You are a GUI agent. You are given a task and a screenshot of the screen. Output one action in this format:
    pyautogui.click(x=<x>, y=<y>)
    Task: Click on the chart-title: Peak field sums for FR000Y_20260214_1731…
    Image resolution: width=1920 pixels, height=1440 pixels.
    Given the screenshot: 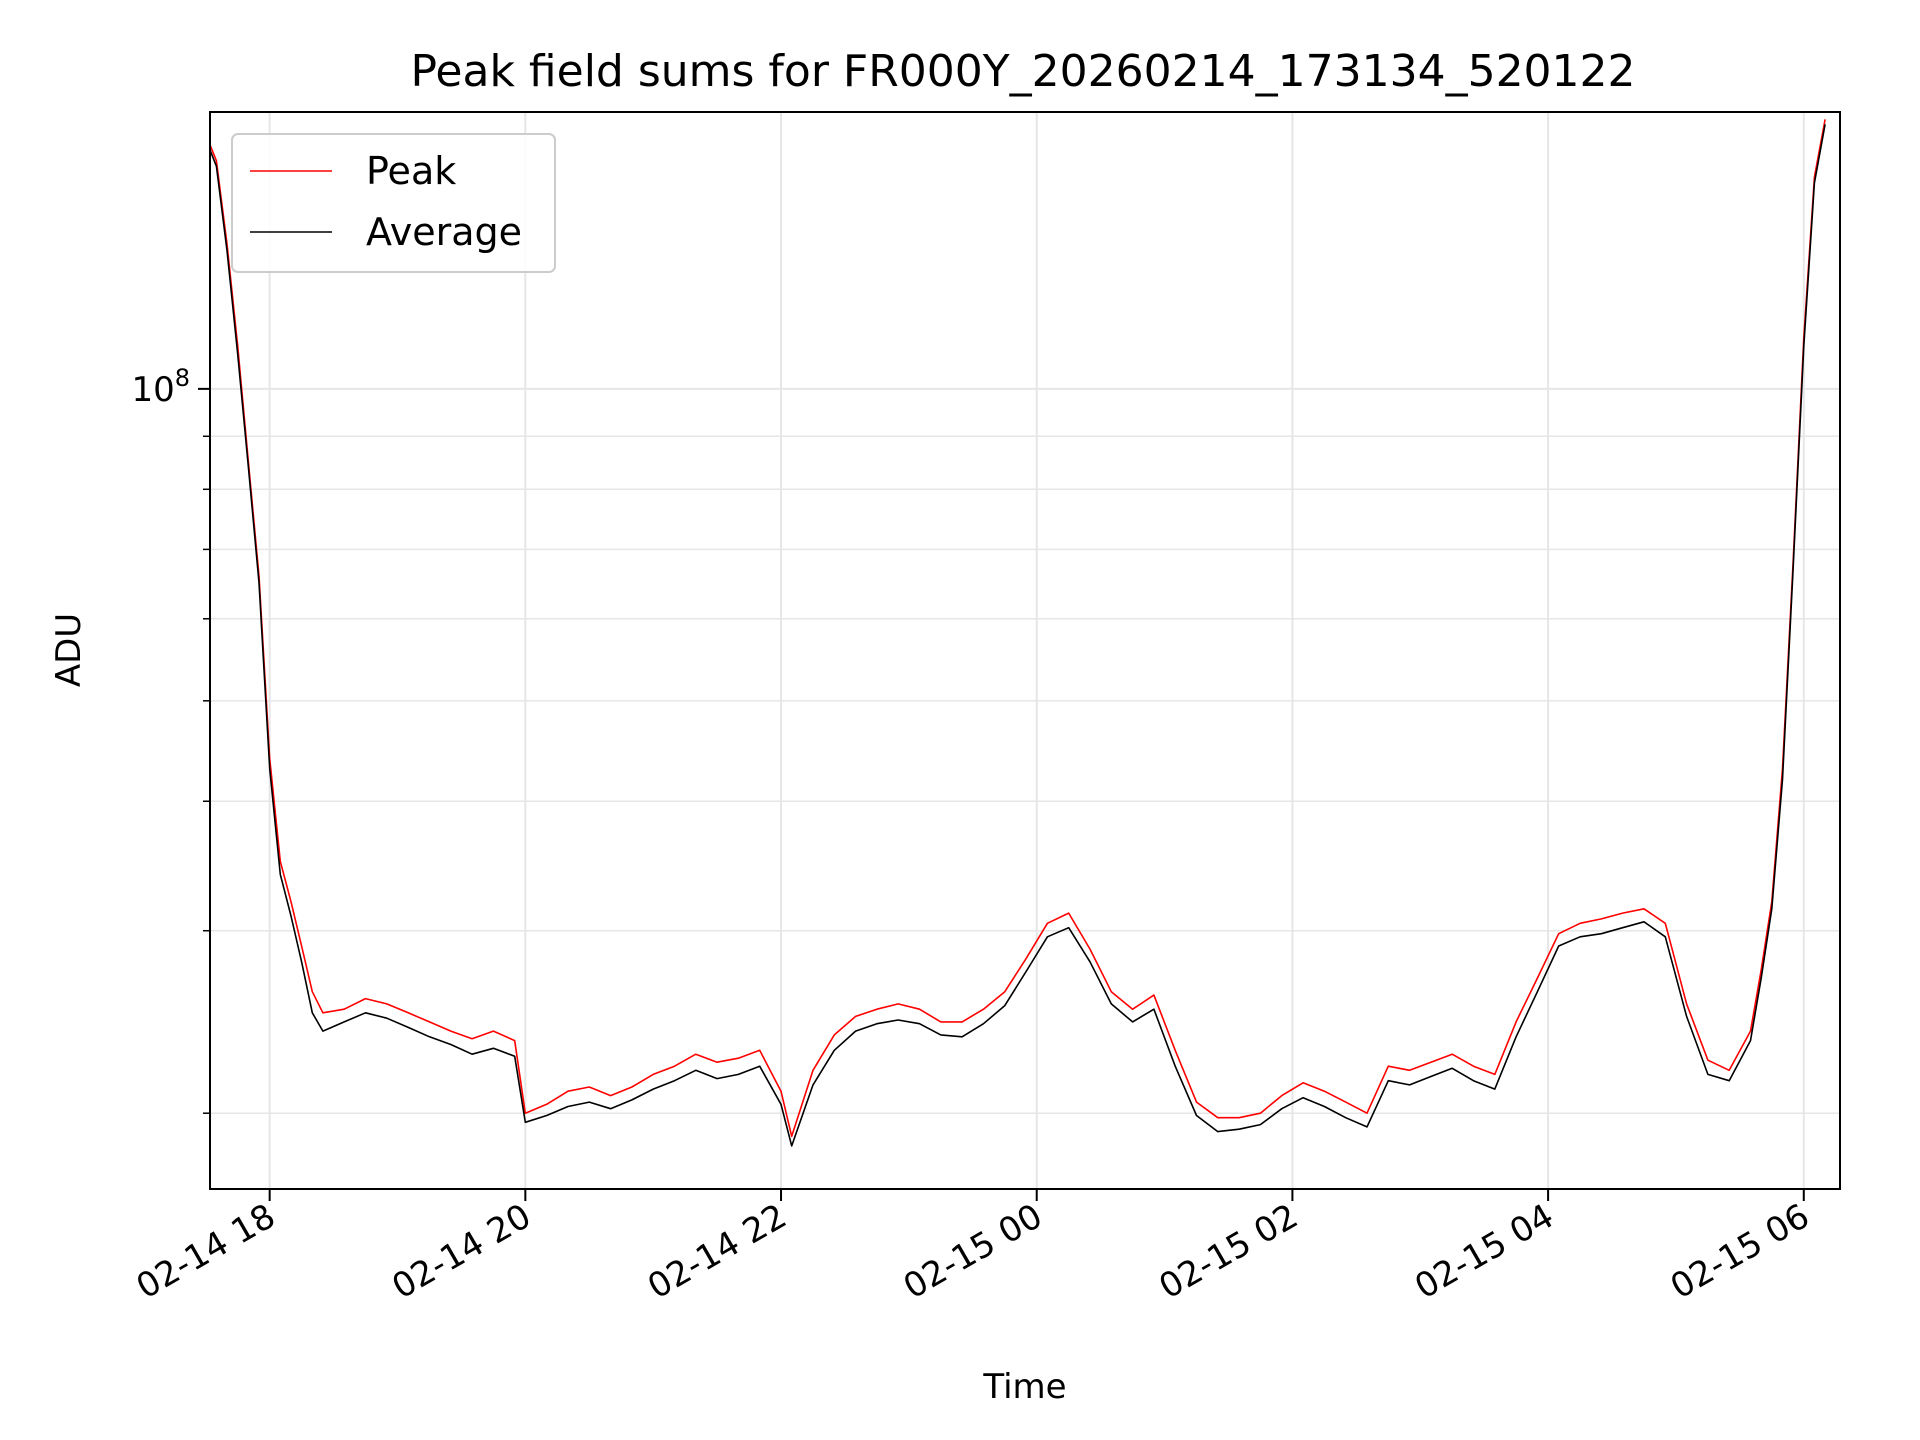 What is the action you would take?
    pyautogui.click(x=1022, y=71)
    